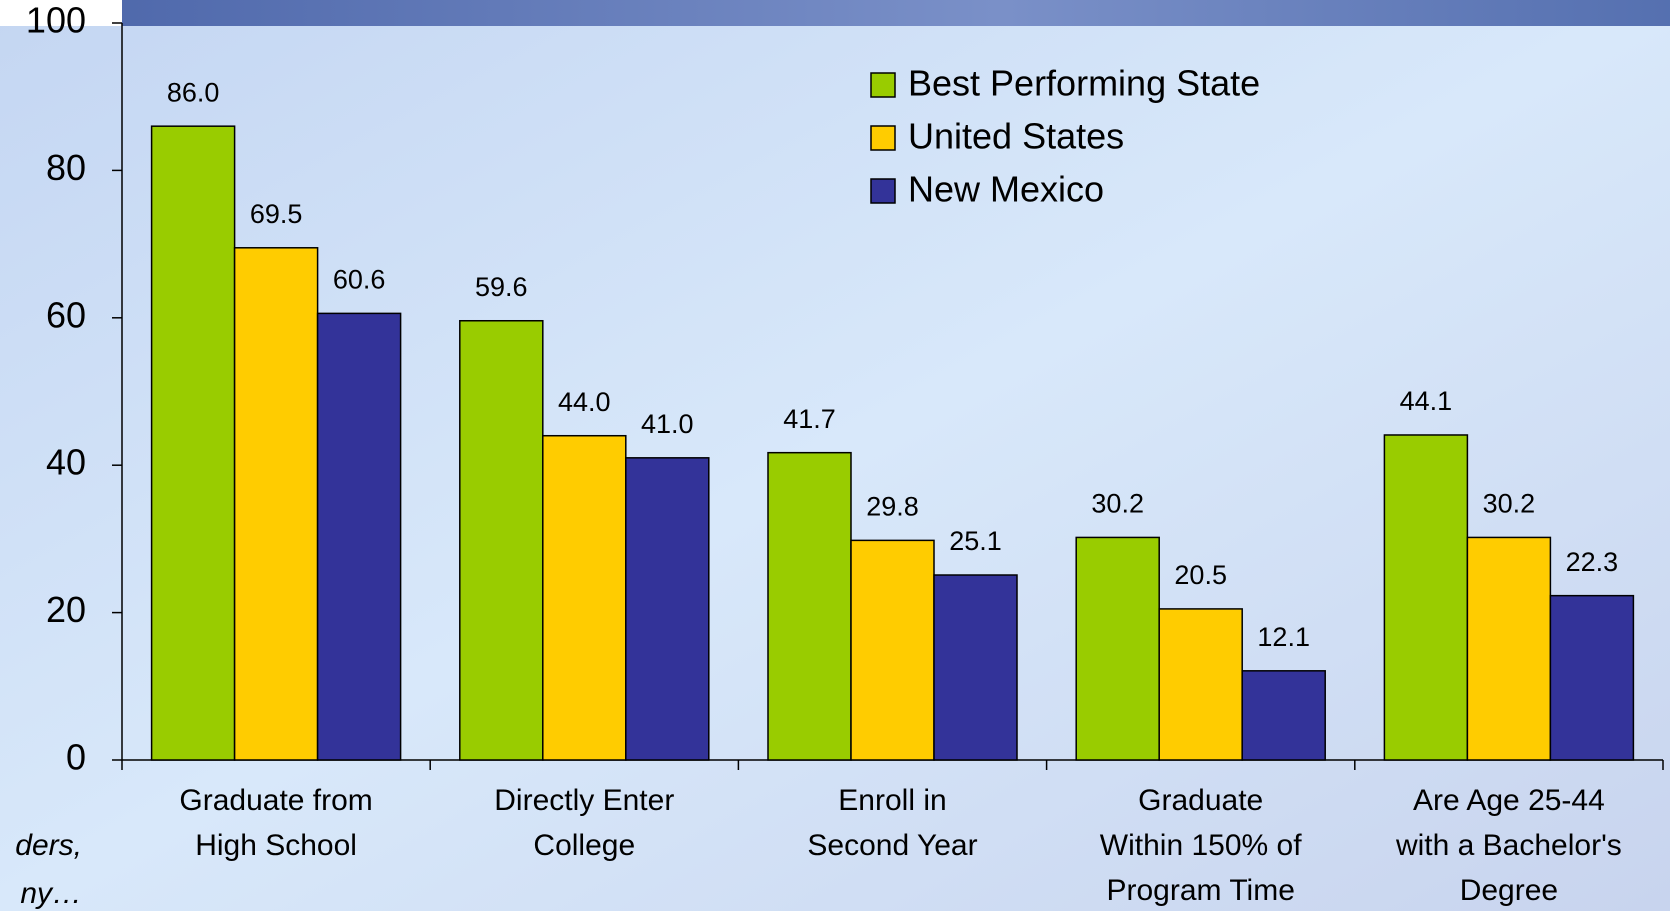 The image size is (1670, 911). What do you see at coordinates (275, 823) in the screenshot?
I see `x-tick-label: Graduate from High School` at bounding box center [275, 823].